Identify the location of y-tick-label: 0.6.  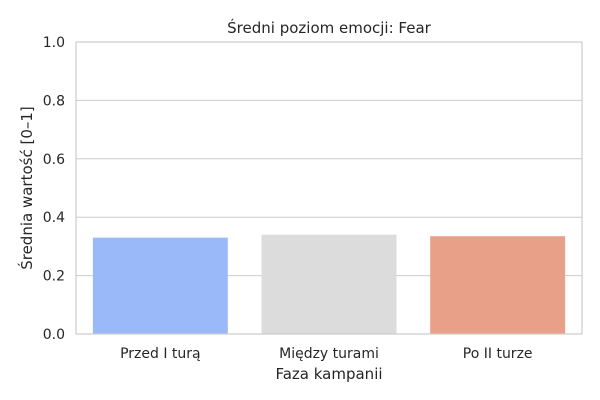
(54, 160).